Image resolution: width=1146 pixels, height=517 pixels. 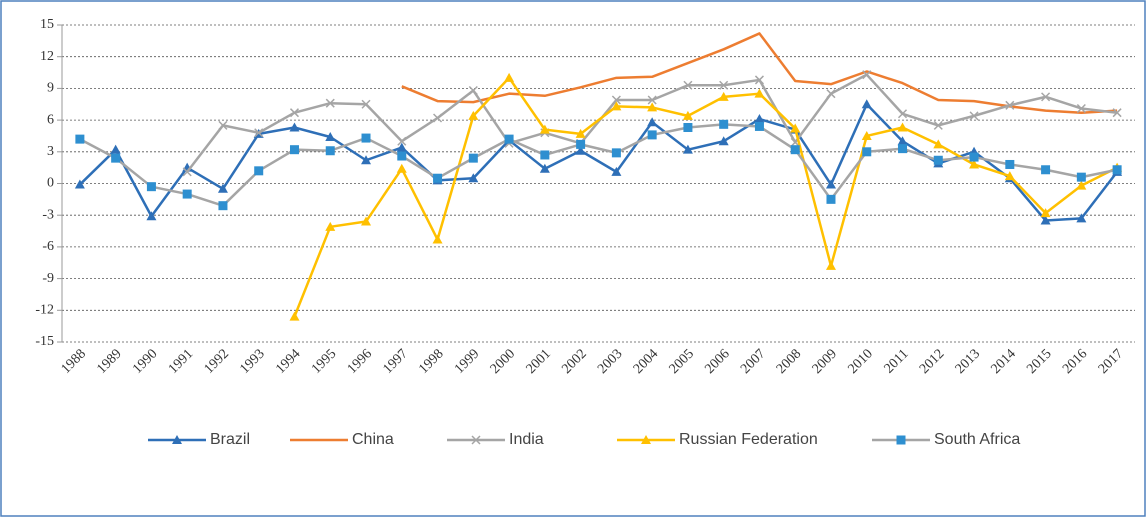 What do you see at coordinates (946, 439) in the screenshot?
I see `legend-entry: South Africa` at bounding box center [946, 439].